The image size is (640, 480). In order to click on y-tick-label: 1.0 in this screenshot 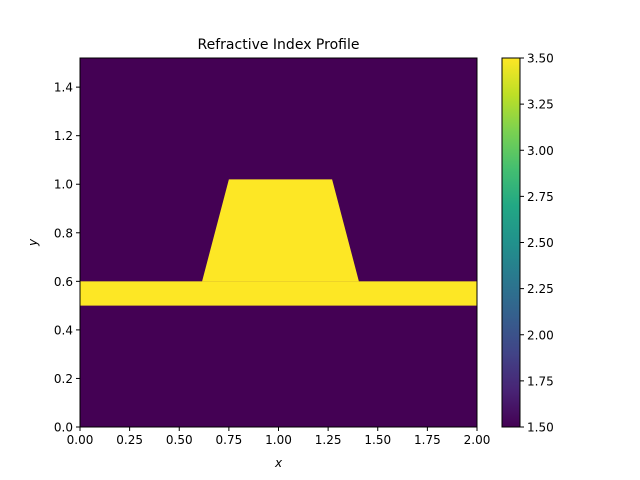, I will do `click(63, 185)`.